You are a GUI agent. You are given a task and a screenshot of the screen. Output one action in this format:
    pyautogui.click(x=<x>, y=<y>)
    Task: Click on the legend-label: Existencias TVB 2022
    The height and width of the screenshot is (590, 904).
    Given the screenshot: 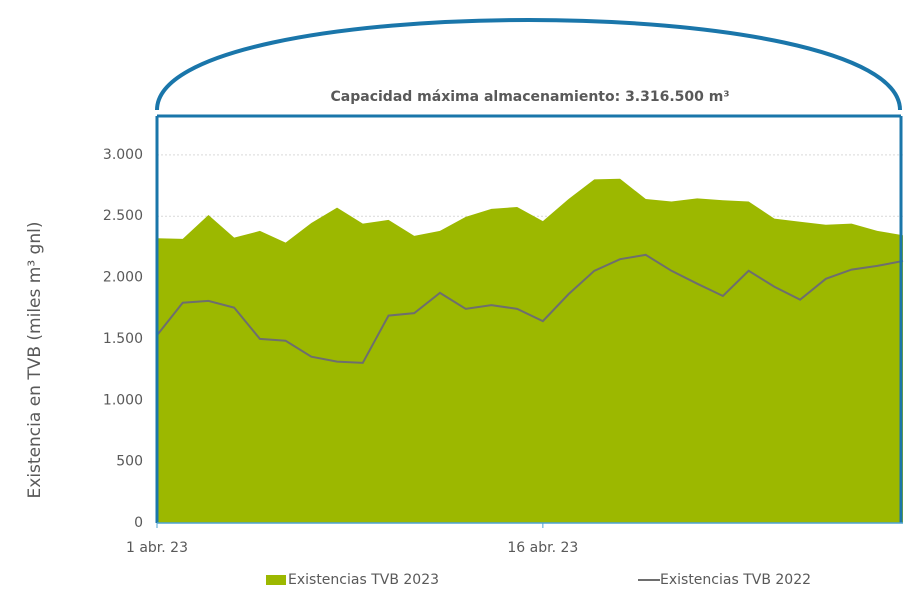 What is the action you would take?
    pyautogui.click(x=735, y=580)
    